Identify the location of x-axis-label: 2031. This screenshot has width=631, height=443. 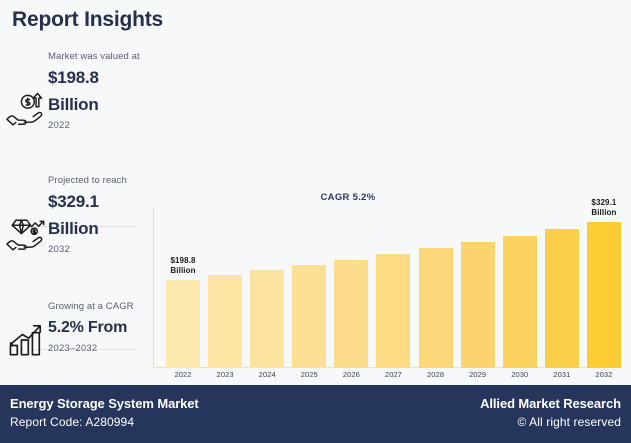
(562, 374).